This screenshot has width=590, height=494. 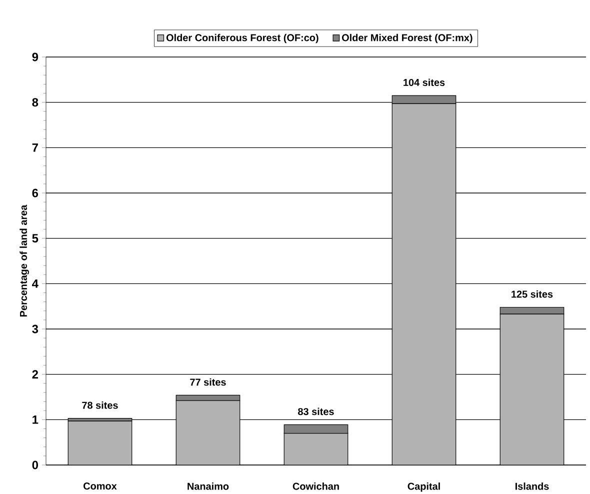 What do you see at coordinates (35, 57) in the screenshot?
I see `y-tick-label: 9` at bounding box center [35, 57].